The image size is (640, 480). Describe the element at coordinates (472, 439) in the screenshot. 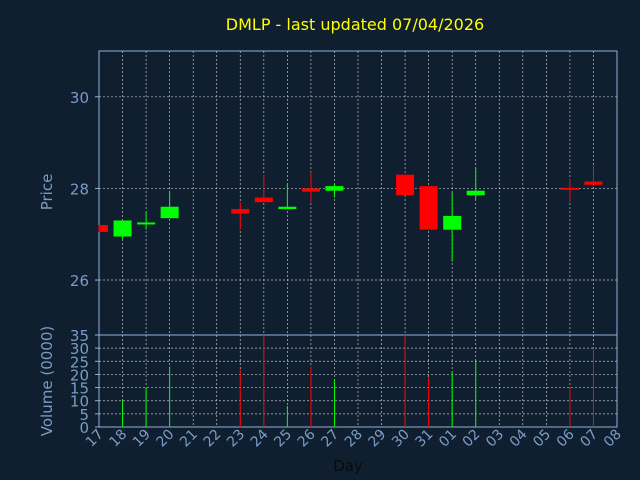

I see `x-tick-label: 02` at that location.